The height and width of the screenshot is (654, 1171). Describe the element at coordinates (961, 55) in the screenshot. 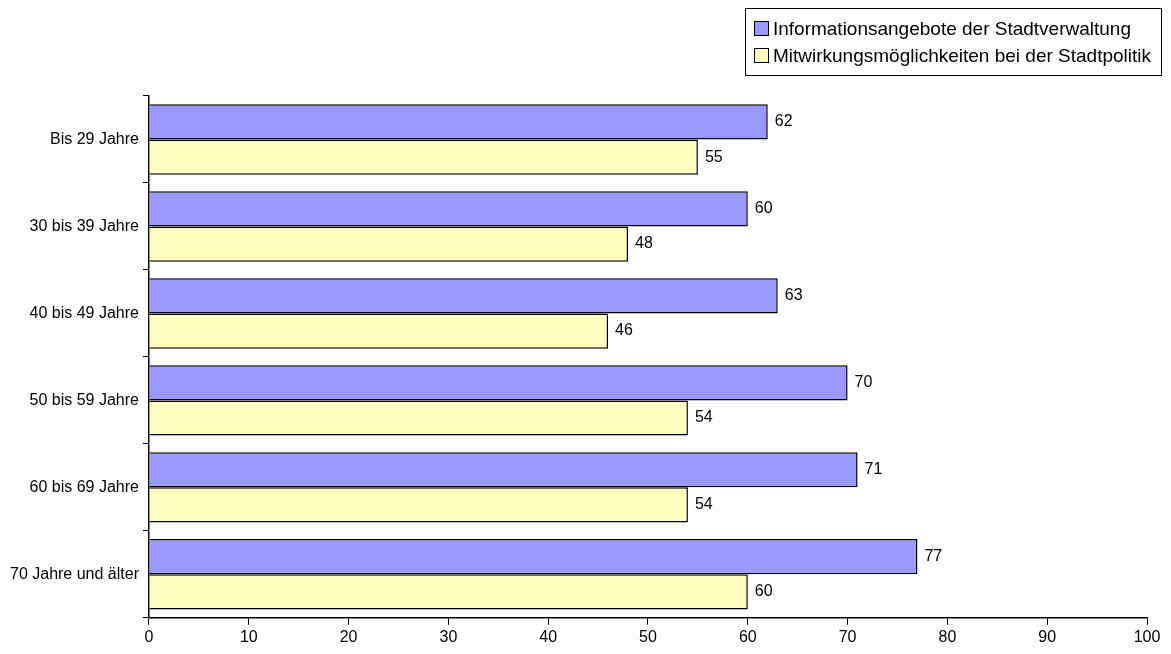

I see `legend-label: Mitwirkungsmöglichkeiten bei der Stadtpolitik` at that location.